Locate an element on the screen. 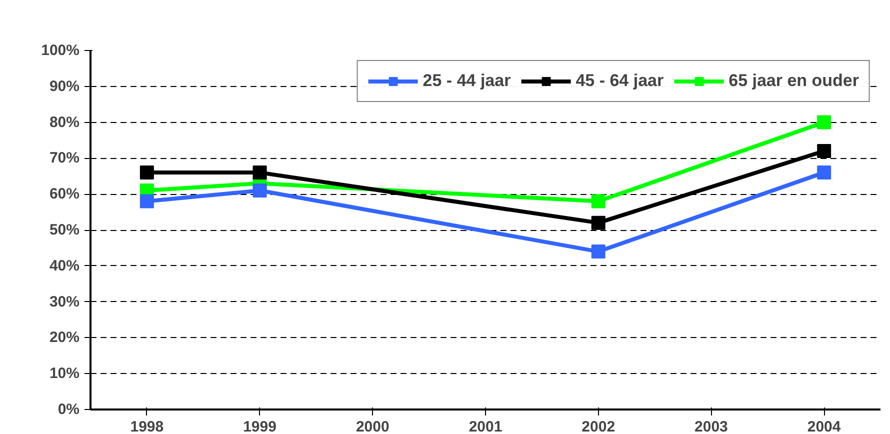  y-tick-label: 30% is located at coordinates (64, 301).